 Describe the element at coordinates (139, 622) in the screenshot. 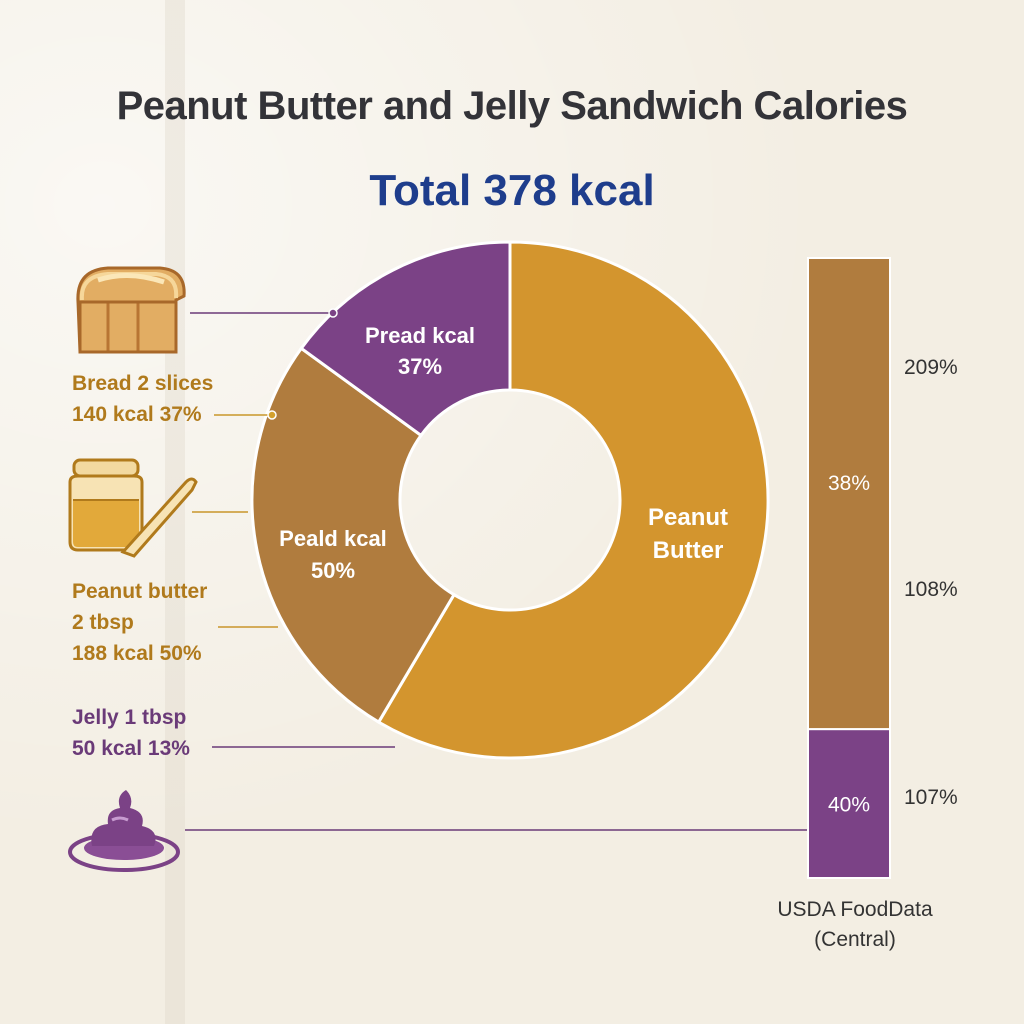

I see `pb-label: Peanut butter 2 tbsp 188 kcal 50%` at that location.